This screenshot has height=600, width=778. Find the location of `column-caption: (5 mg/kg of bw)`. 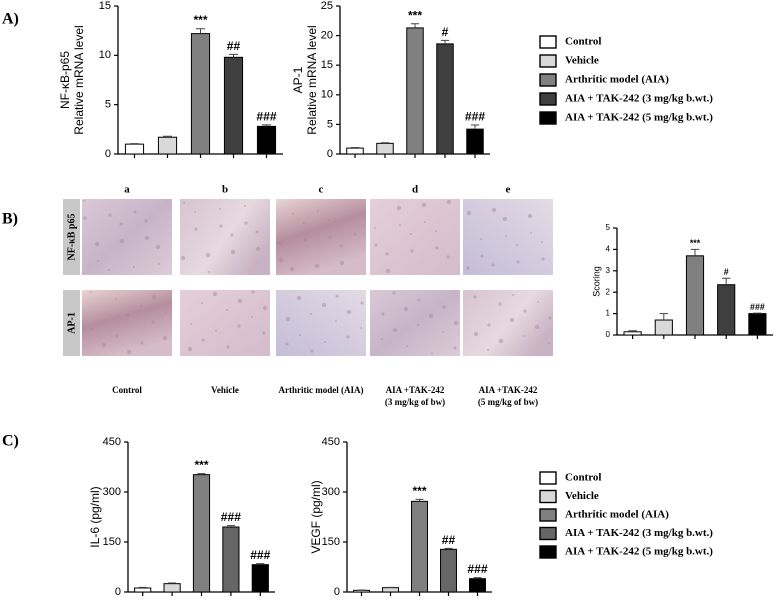

column-caption: (5 mg/kg of bw) is located at coordinates (508, 402).